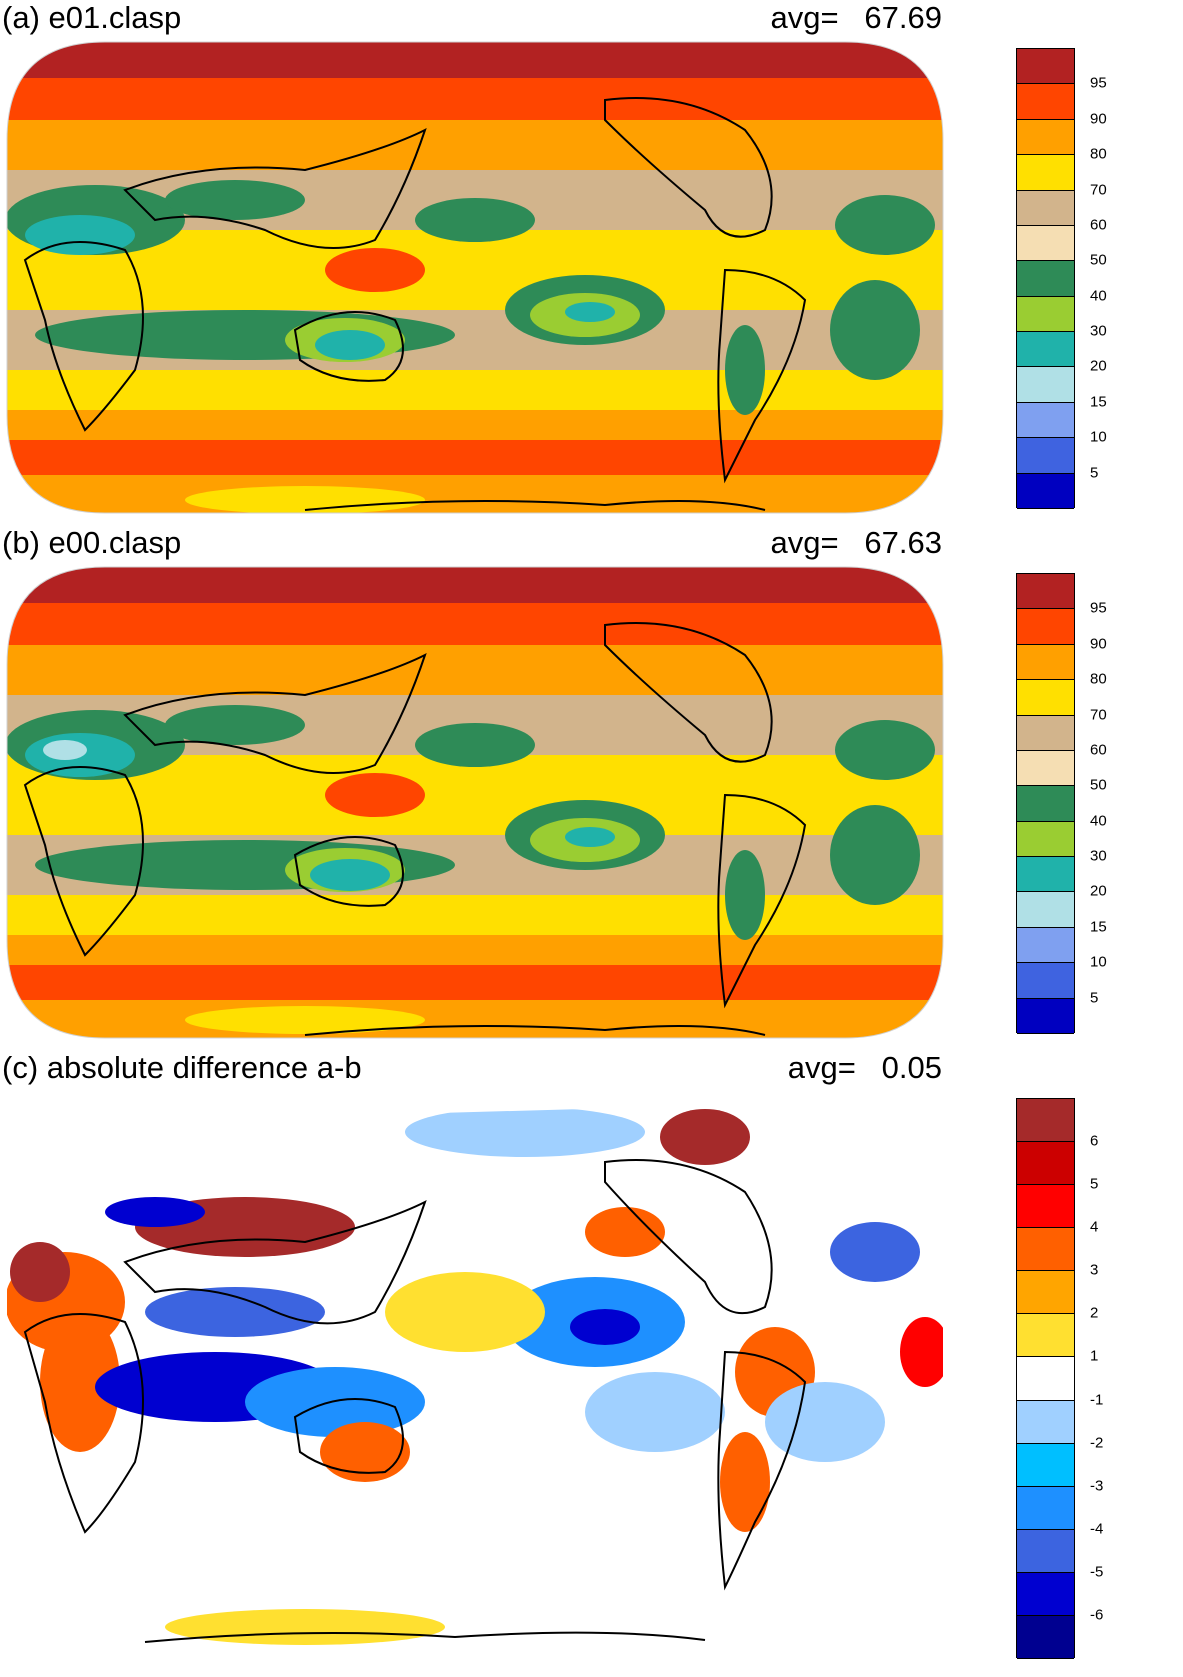 This screenshot has height=1677, width=1183. I want to click on colorbar-label: -1, so click(1097, 1400).